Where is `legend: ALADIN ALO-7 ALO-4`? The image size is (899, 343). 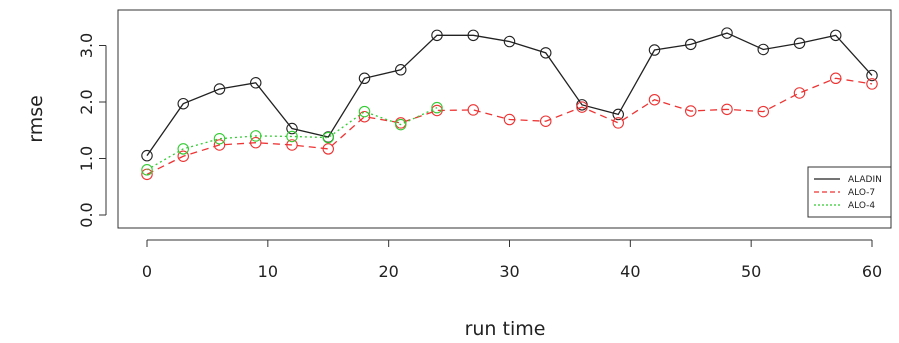 legend: ALADIN ALO-7 ALO-4 is located at coordinates (849, 192).